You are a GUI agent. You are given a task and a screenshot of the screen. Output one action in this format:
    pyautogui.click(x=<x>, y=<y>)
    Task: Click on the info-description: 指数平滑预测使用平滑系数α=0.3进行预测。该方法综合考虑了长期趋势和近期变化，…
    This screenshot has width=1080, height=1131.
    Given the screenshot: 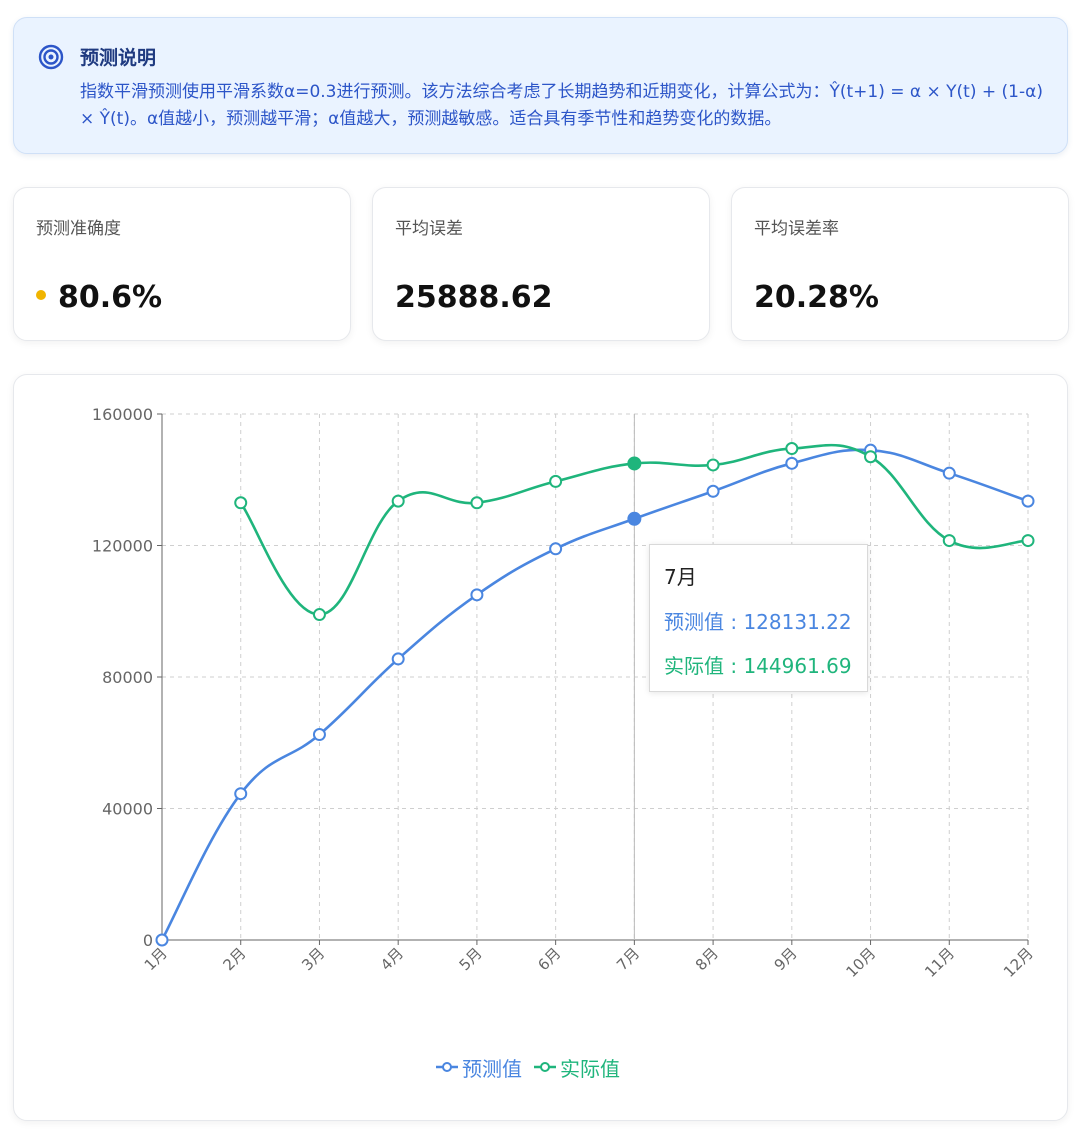 What is the action you would take?
    pyautogui.click(x=561, y=105)
    